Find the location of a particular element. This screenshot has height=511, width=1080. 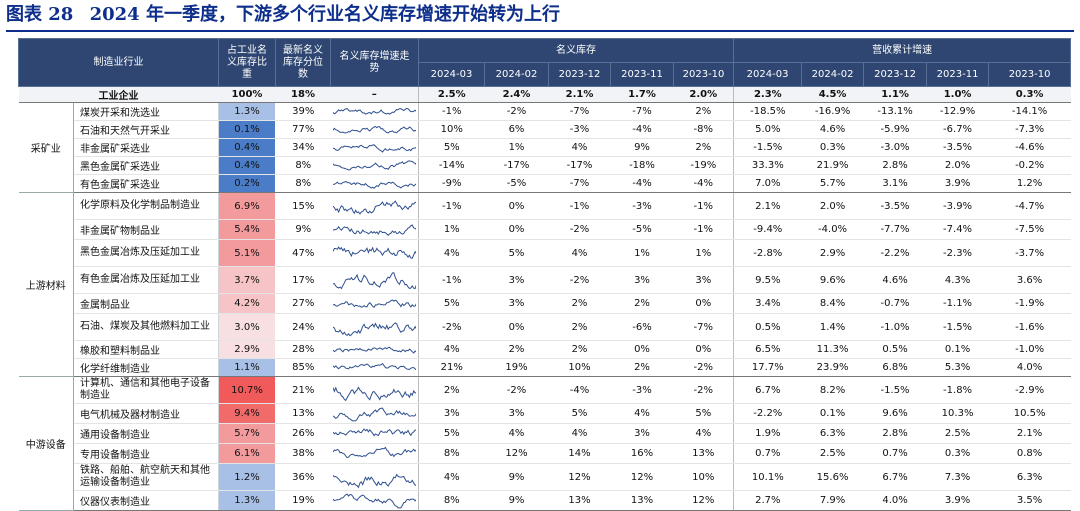

revenue-growth-cell: 3.9% is located at coordinates (957, 500).